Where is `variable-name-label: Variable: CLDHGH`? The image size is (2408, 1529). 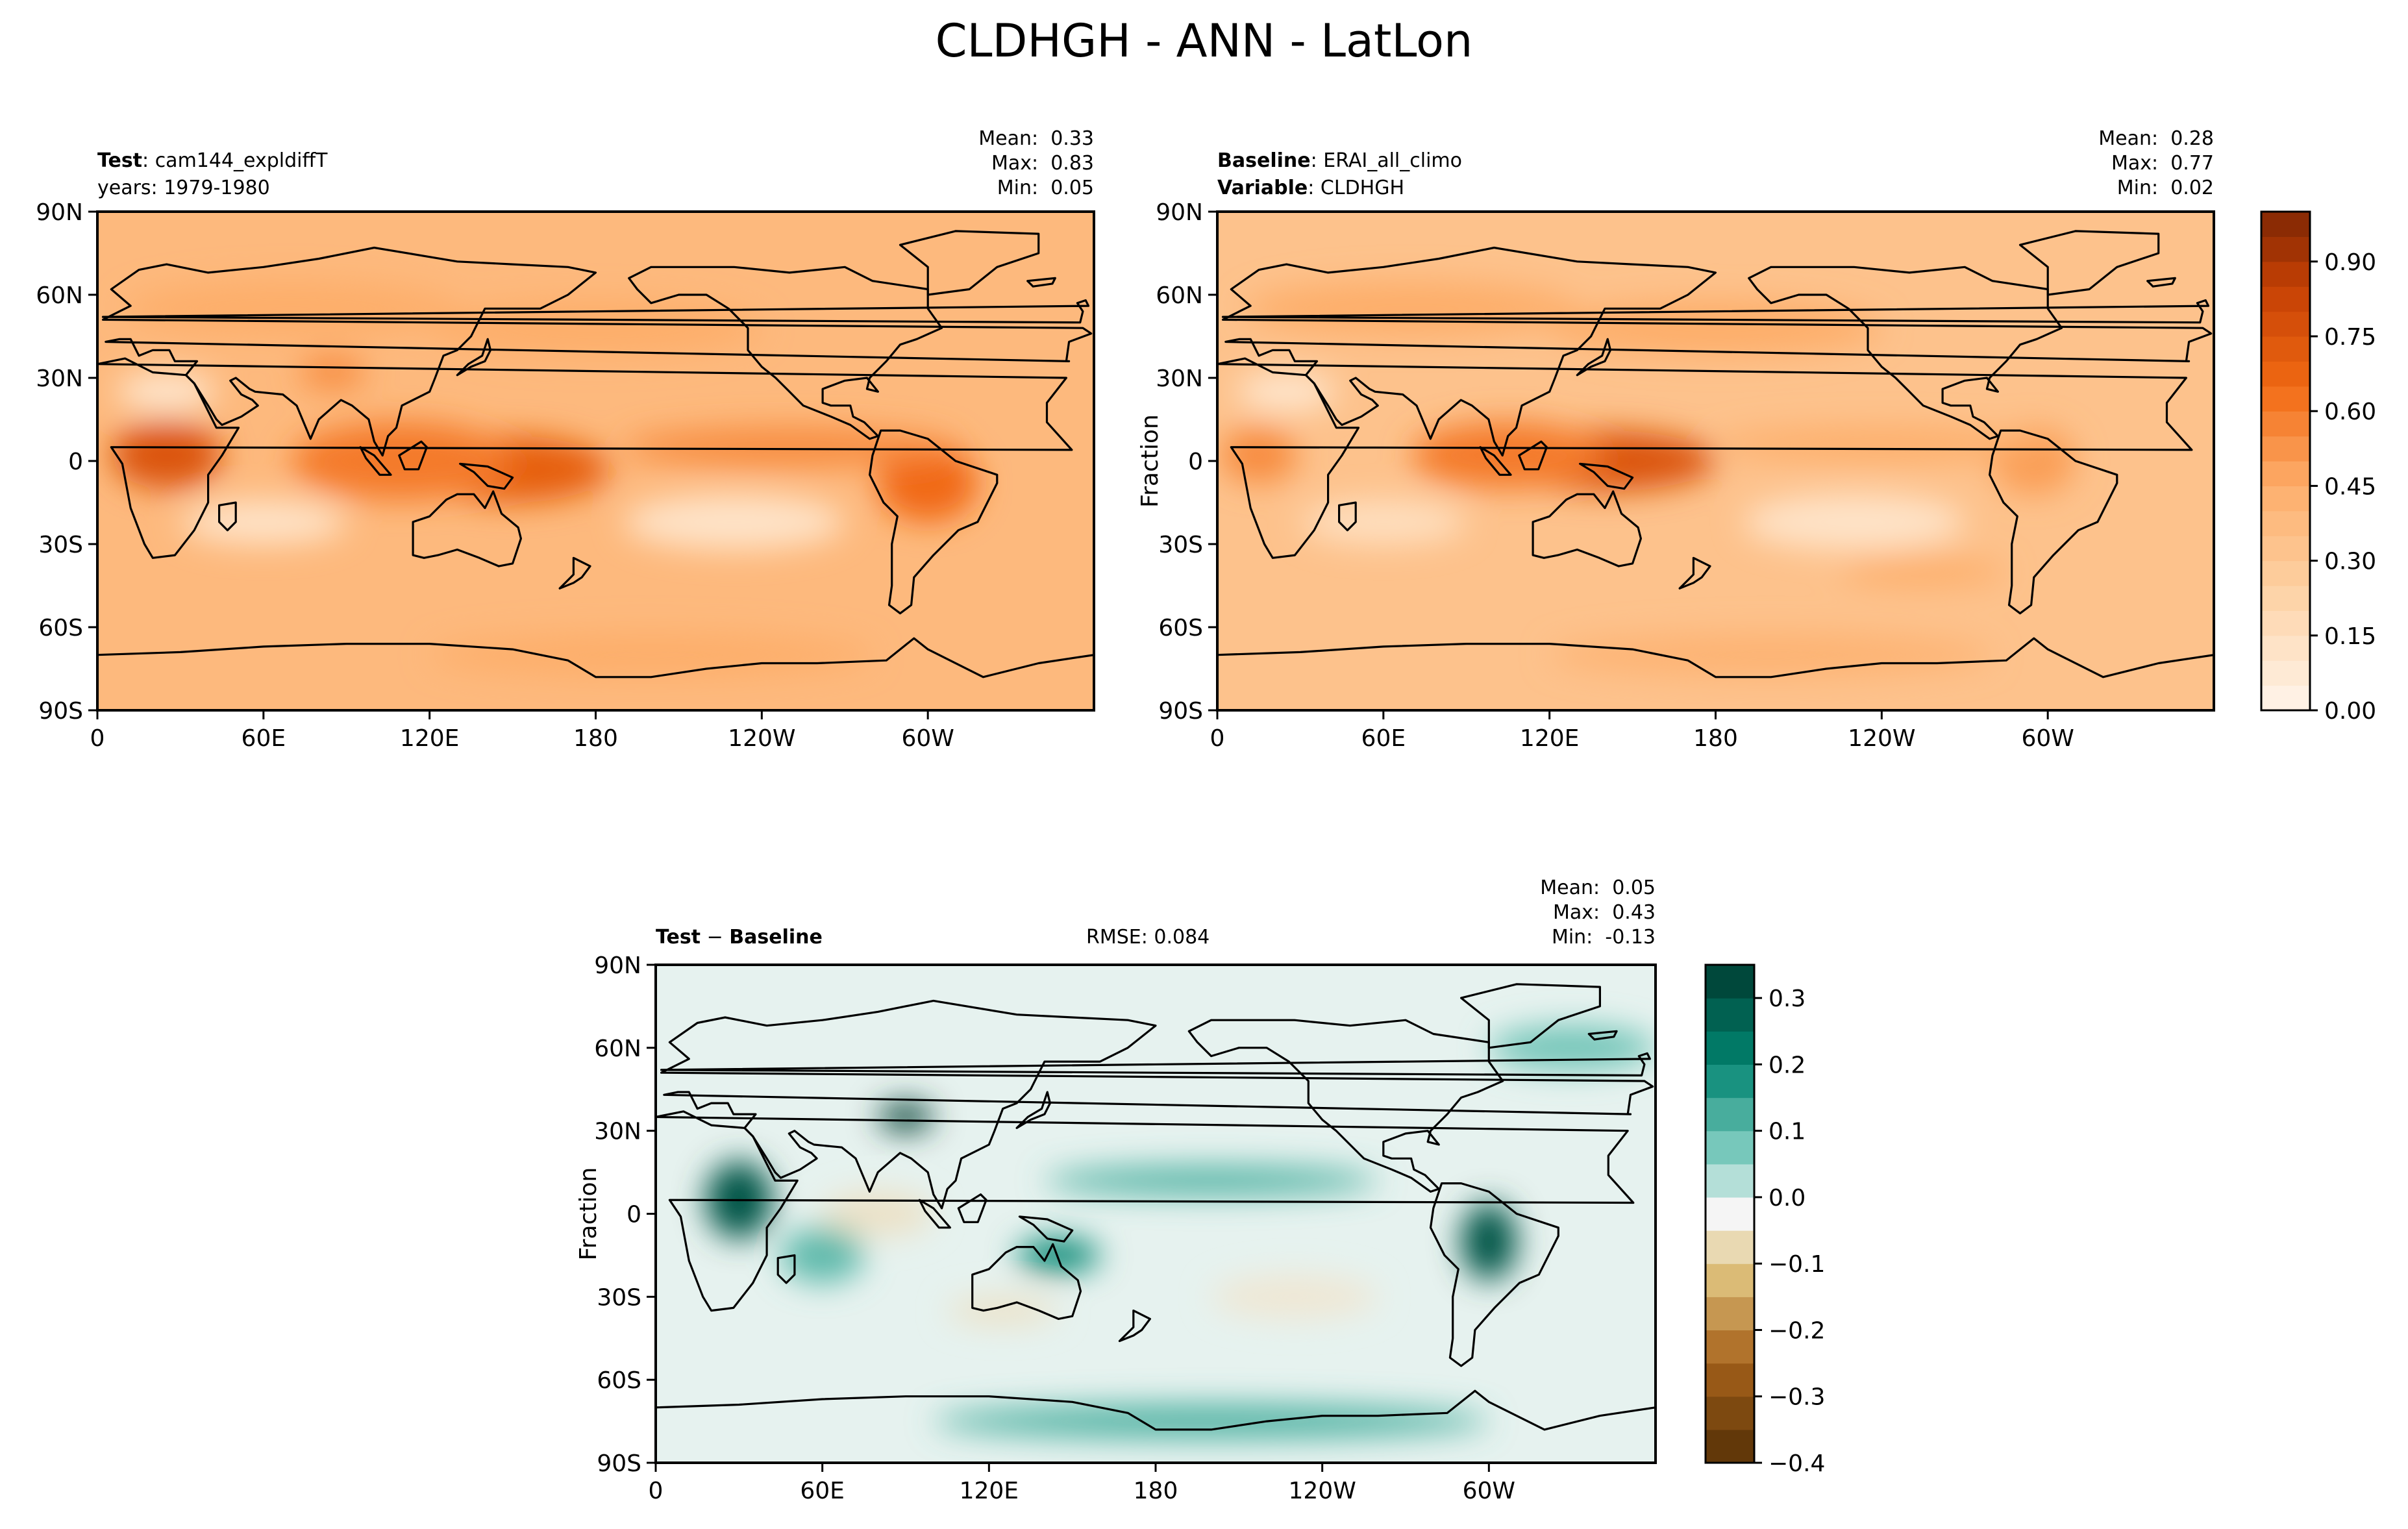 variable-name-label: Variable: CLDHGH is located at coordinates (1310, 188).